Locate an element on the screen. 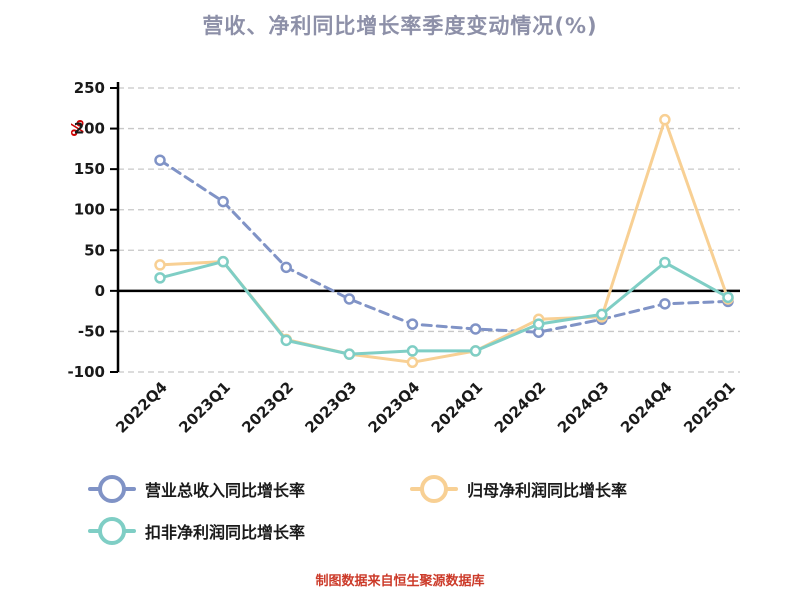 The height and width of the screenshot is (600, 800). legend-item-revenue: 营业总收入同比增长率 is located at coordinates (249, 489).